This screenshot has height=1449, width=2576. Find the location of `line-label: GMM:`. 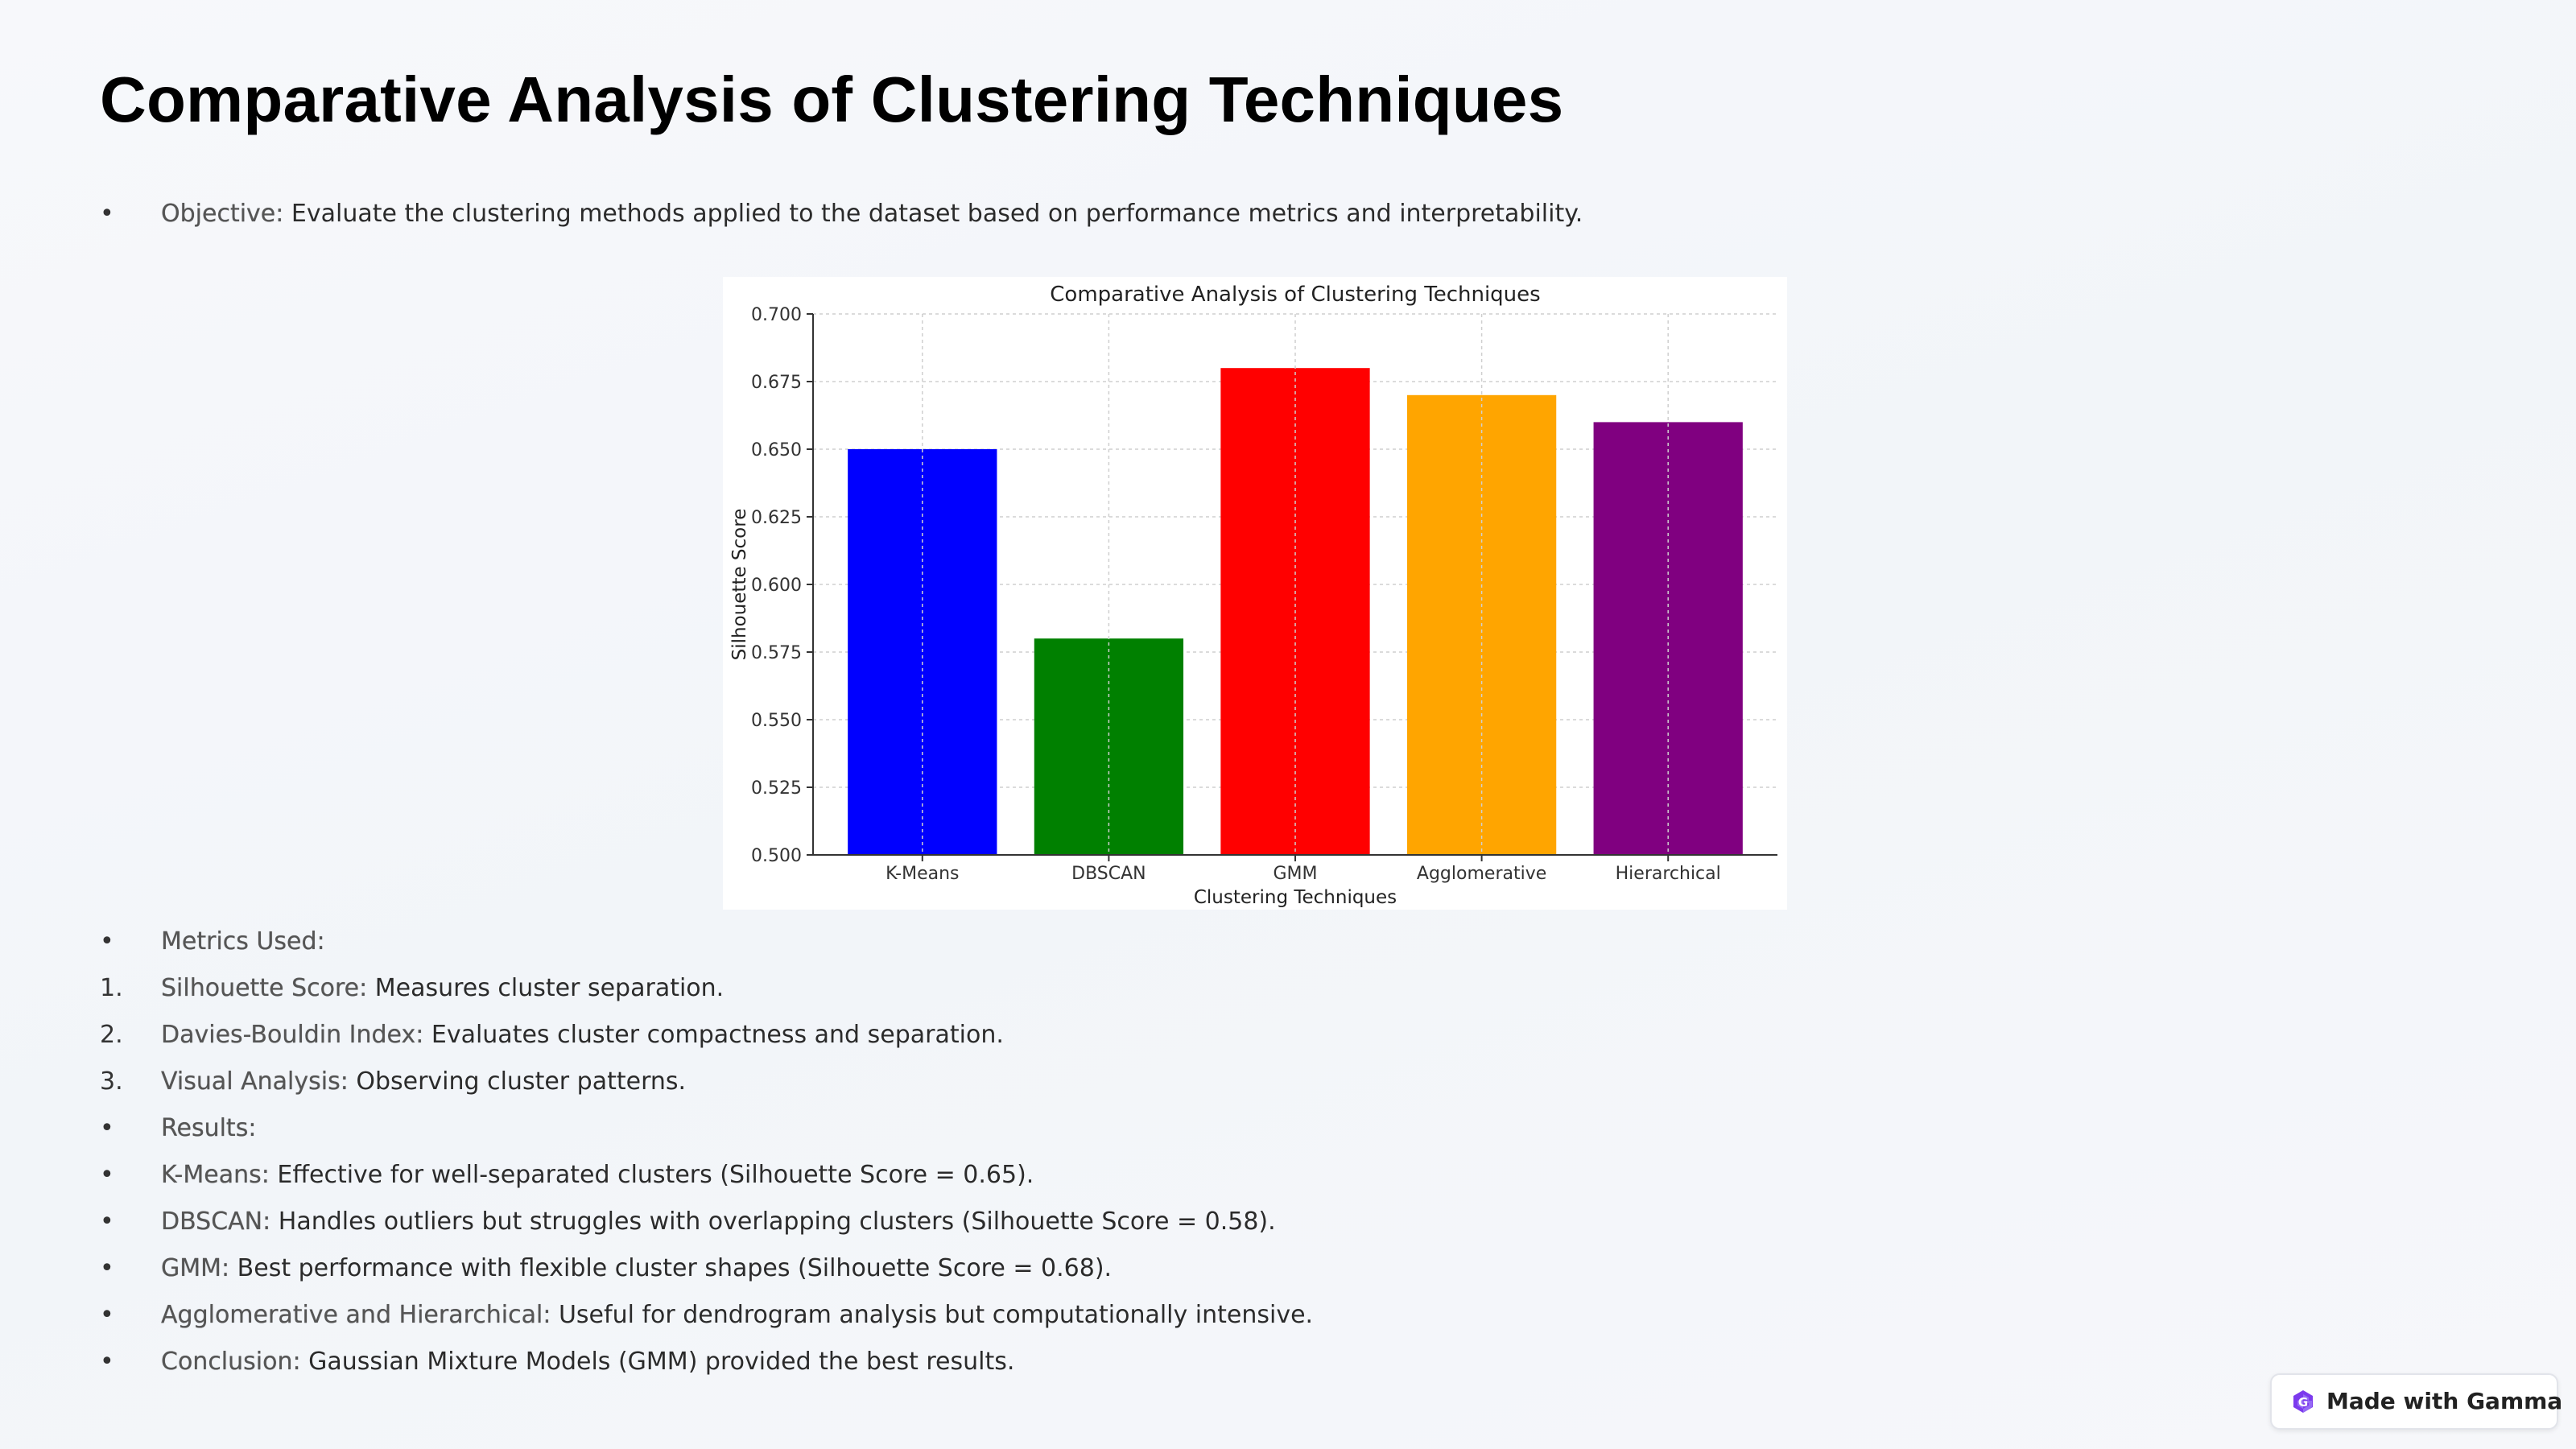

line-label: GMM: is located at coordinates (195, 1268).